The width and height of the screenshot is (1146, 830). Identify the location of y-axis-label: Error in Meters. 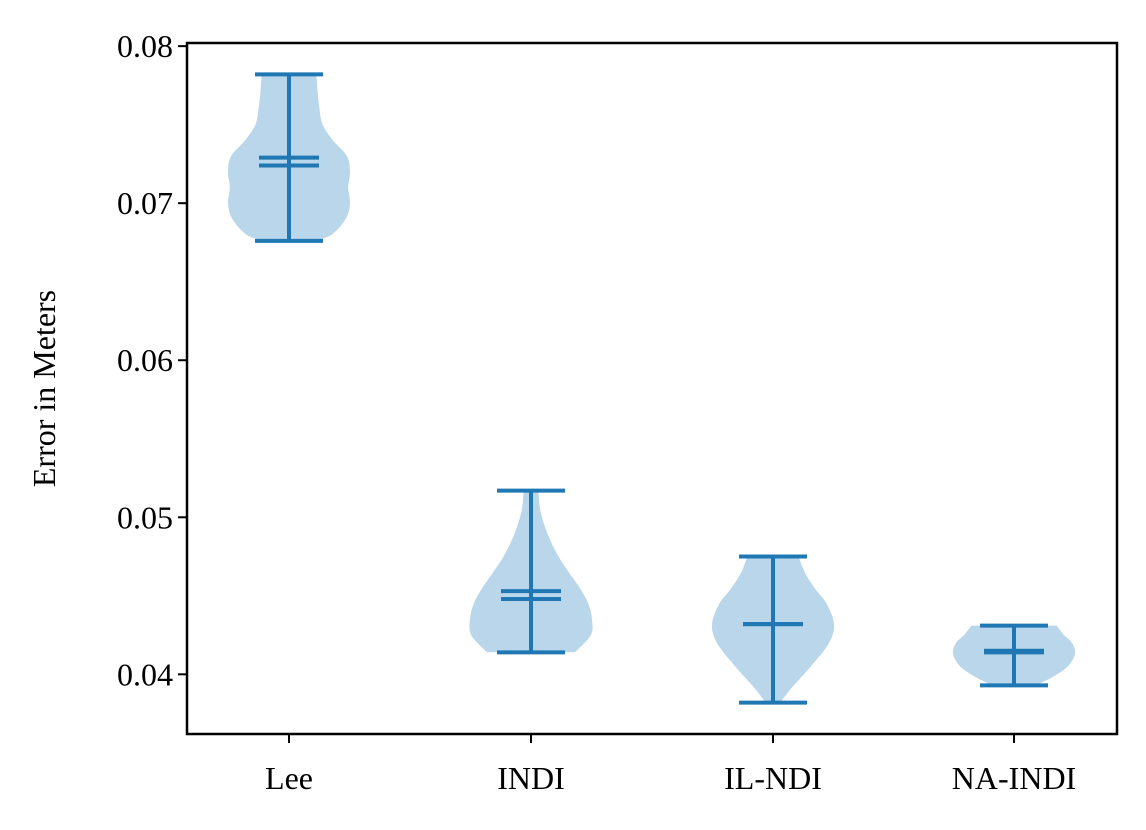
(44, 388).